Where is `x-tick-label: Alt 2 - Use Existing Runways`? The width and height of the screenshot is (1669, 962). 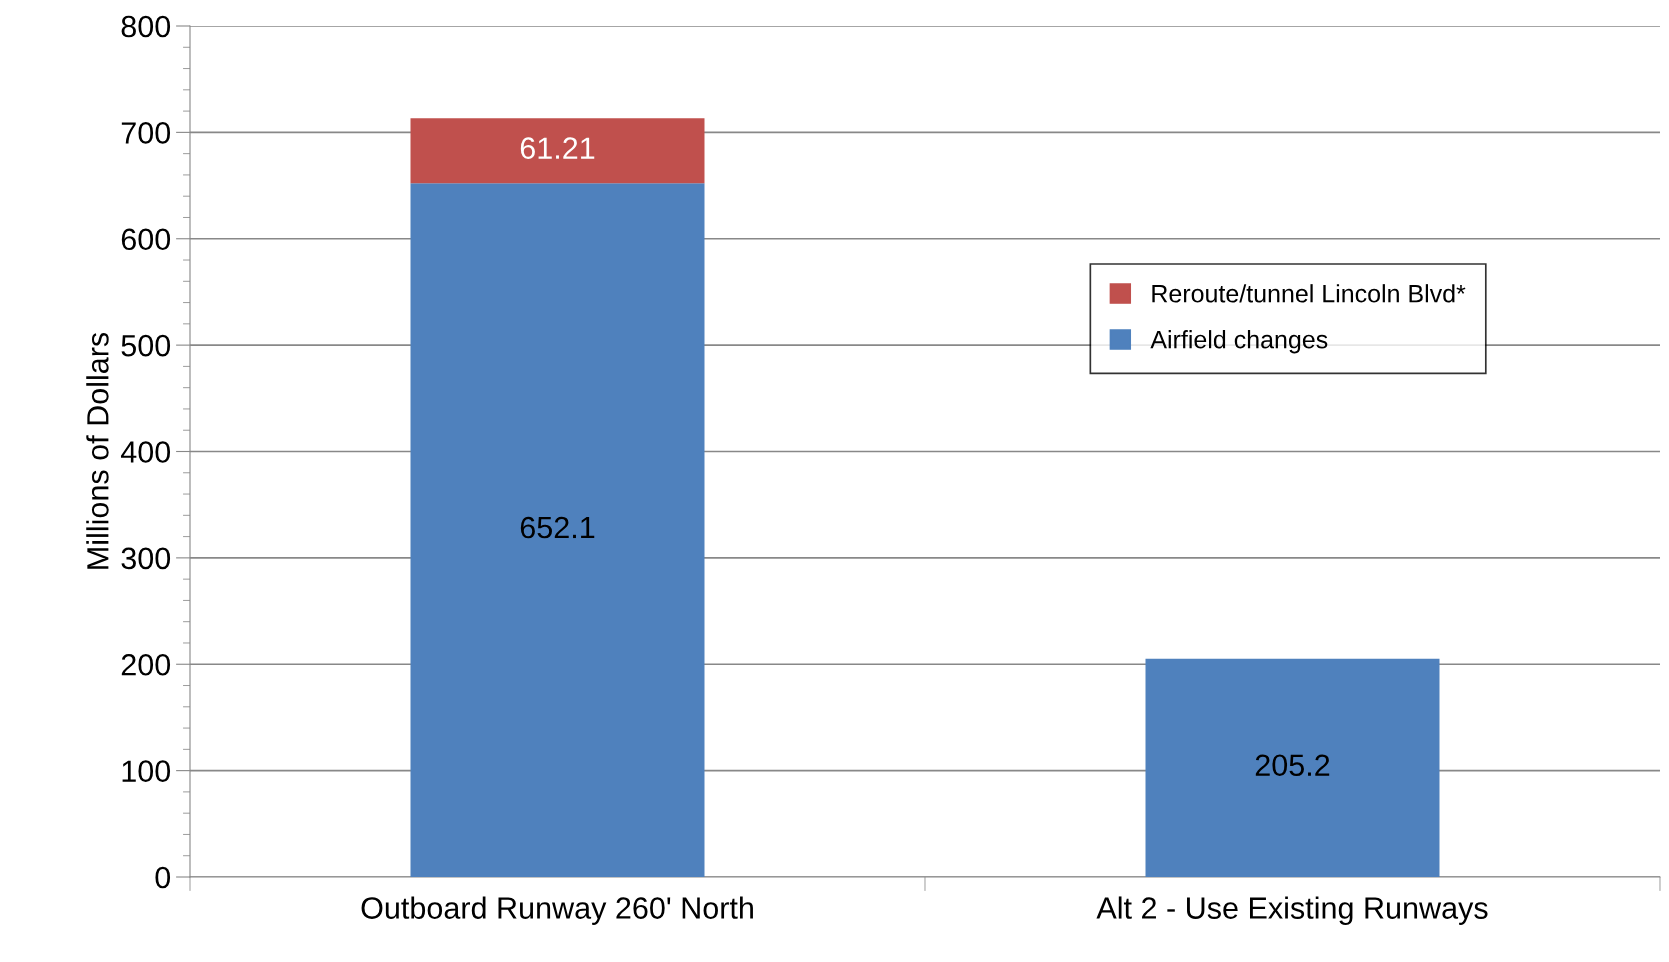
x-tick-label: Alt 2 - Use Existing Runways is located at coordinates (1292, 910).